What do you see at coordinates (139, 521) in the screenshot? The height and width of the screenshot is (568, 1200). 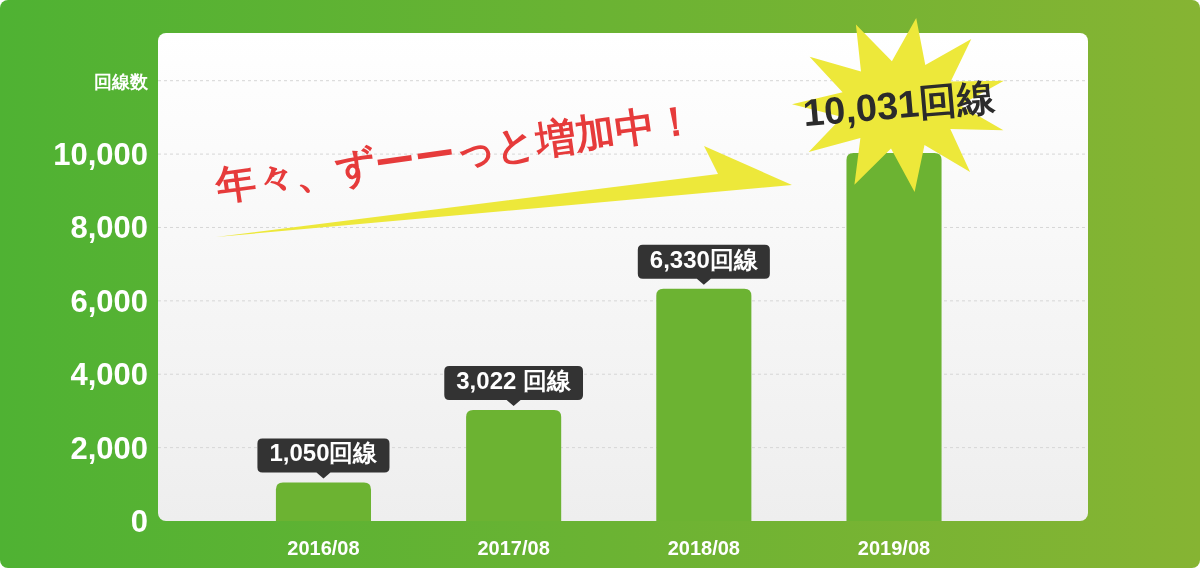 I see `y-tick-label: 0` at bounding box center [139, 521].